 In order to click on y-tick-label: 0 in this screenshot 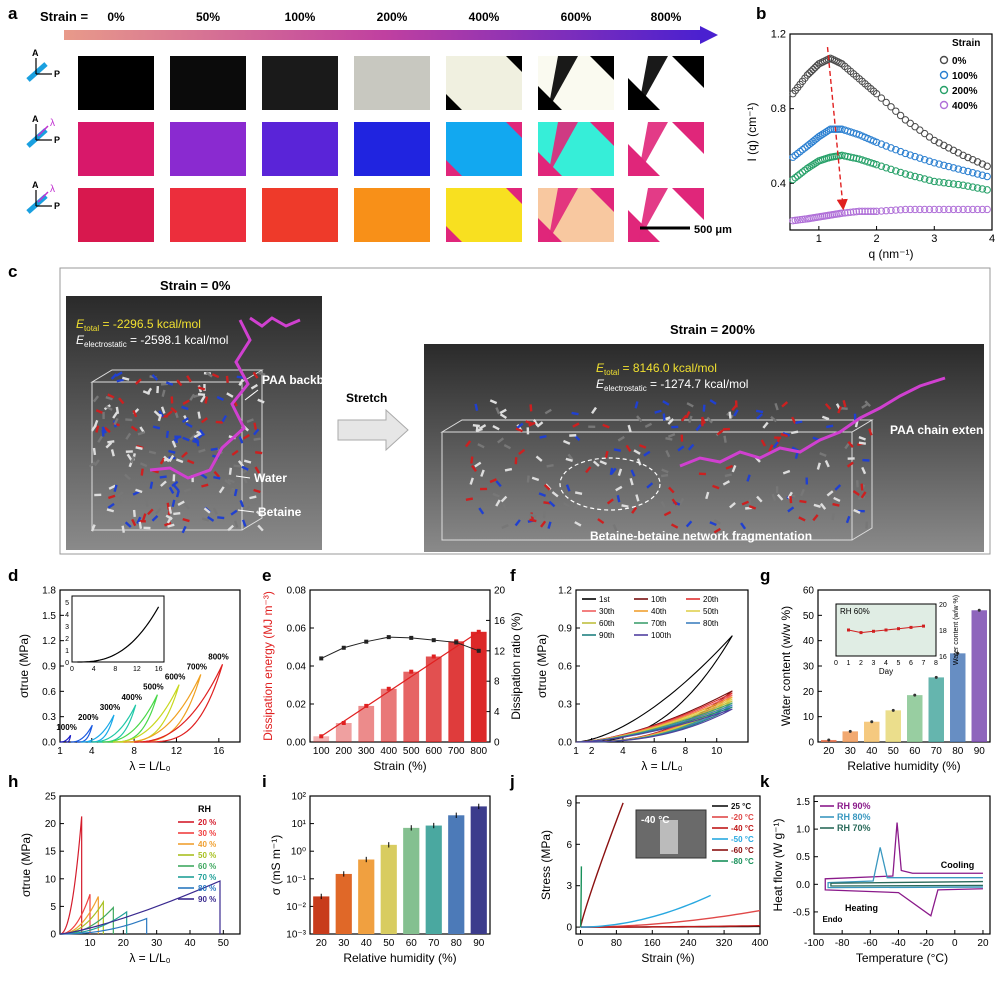, I will do `click(53, 935)`.